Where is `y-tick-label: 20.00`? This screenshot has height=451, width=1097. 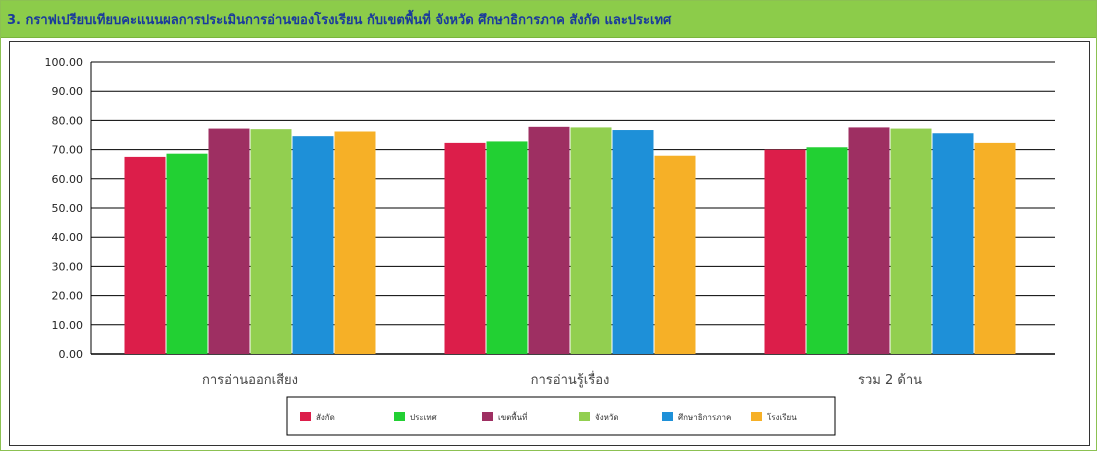
y-tick-label: 20.00 is located at coordinates (68, 296).